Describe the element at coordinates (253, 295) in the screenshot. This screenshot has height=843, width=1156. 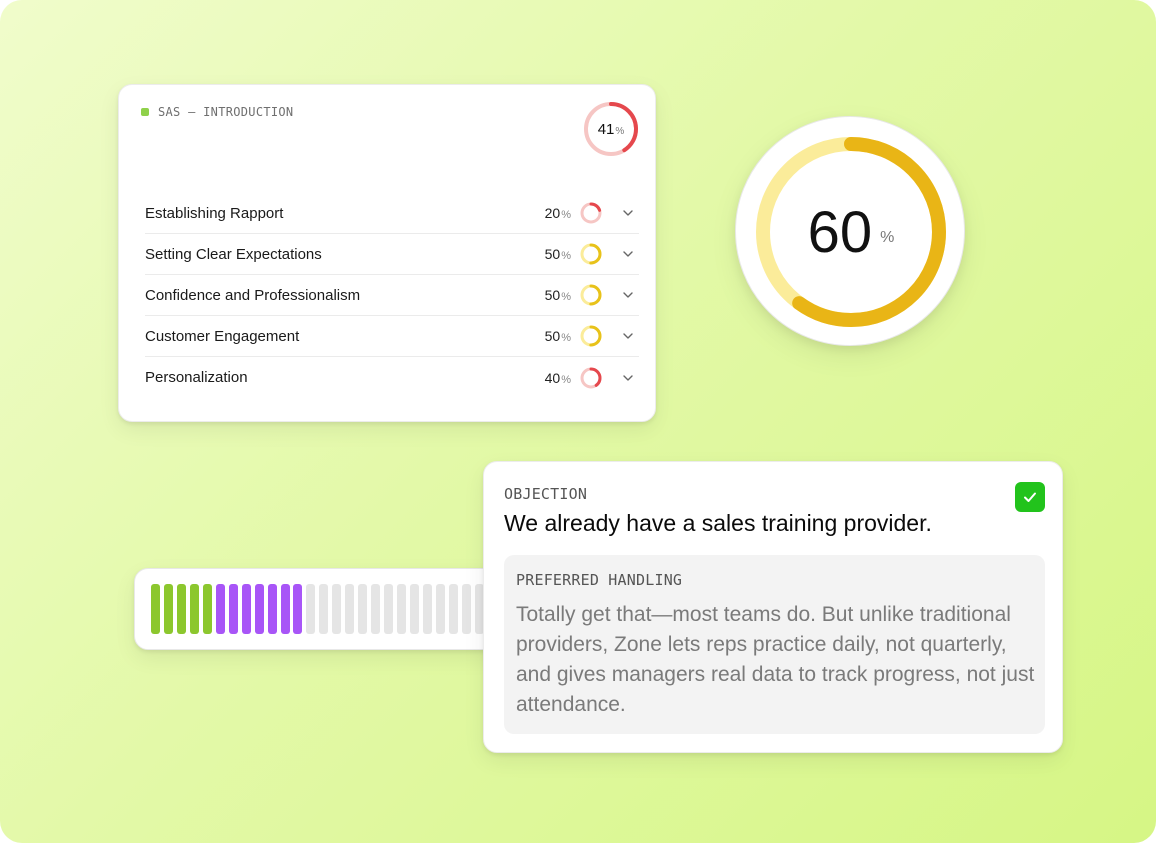
I see `criteria-name: Confidence and Professionalism` at that location.